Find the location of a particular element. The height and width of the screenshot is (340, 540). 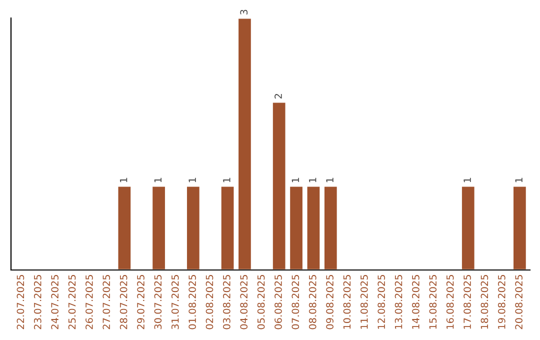

x-tick-label: 11.08.2025 is located at coordinates (364, 302).